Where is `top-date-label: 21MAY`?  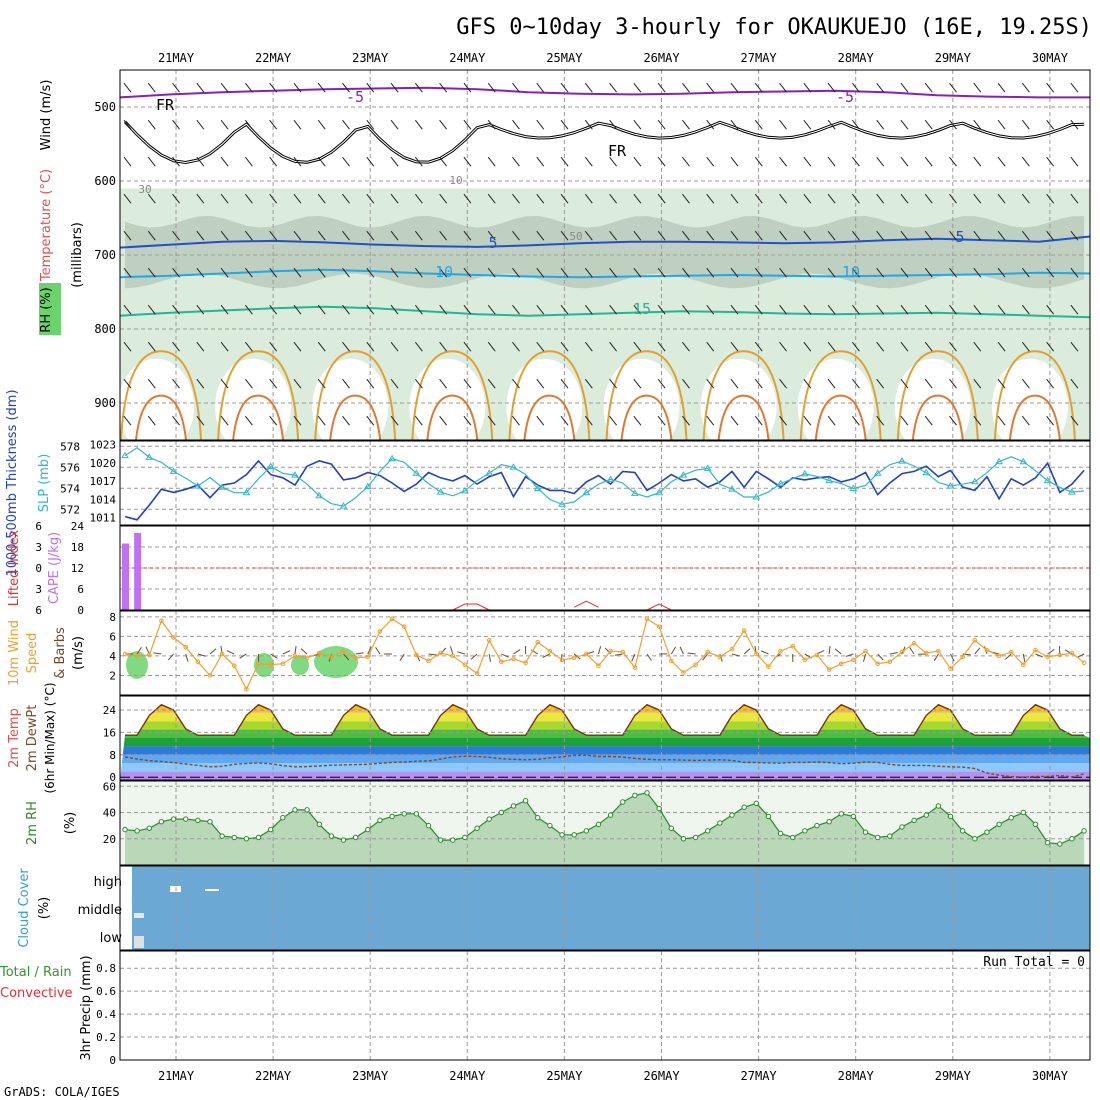 top-date-label: 21MAY is located at coordinates (176, 58).